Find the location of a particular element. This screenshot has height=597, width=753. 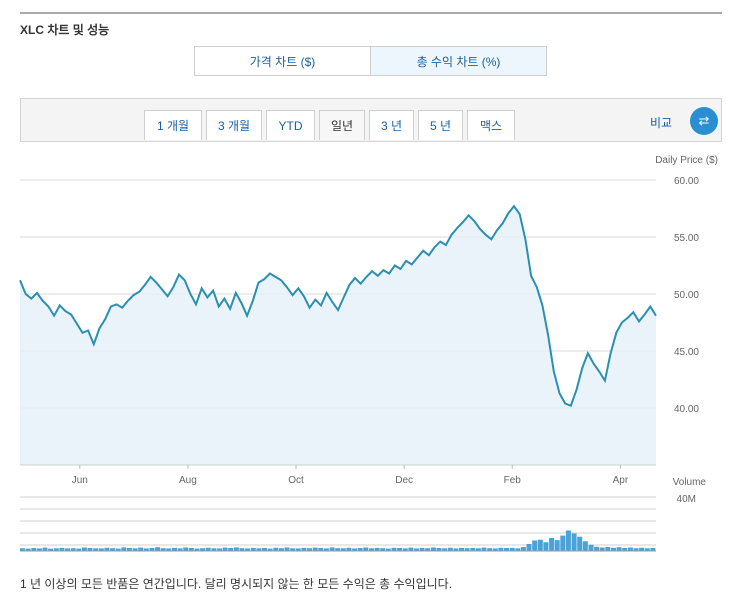

y-axis-label: Daily Price ($) is located at coordinates (686, 160).